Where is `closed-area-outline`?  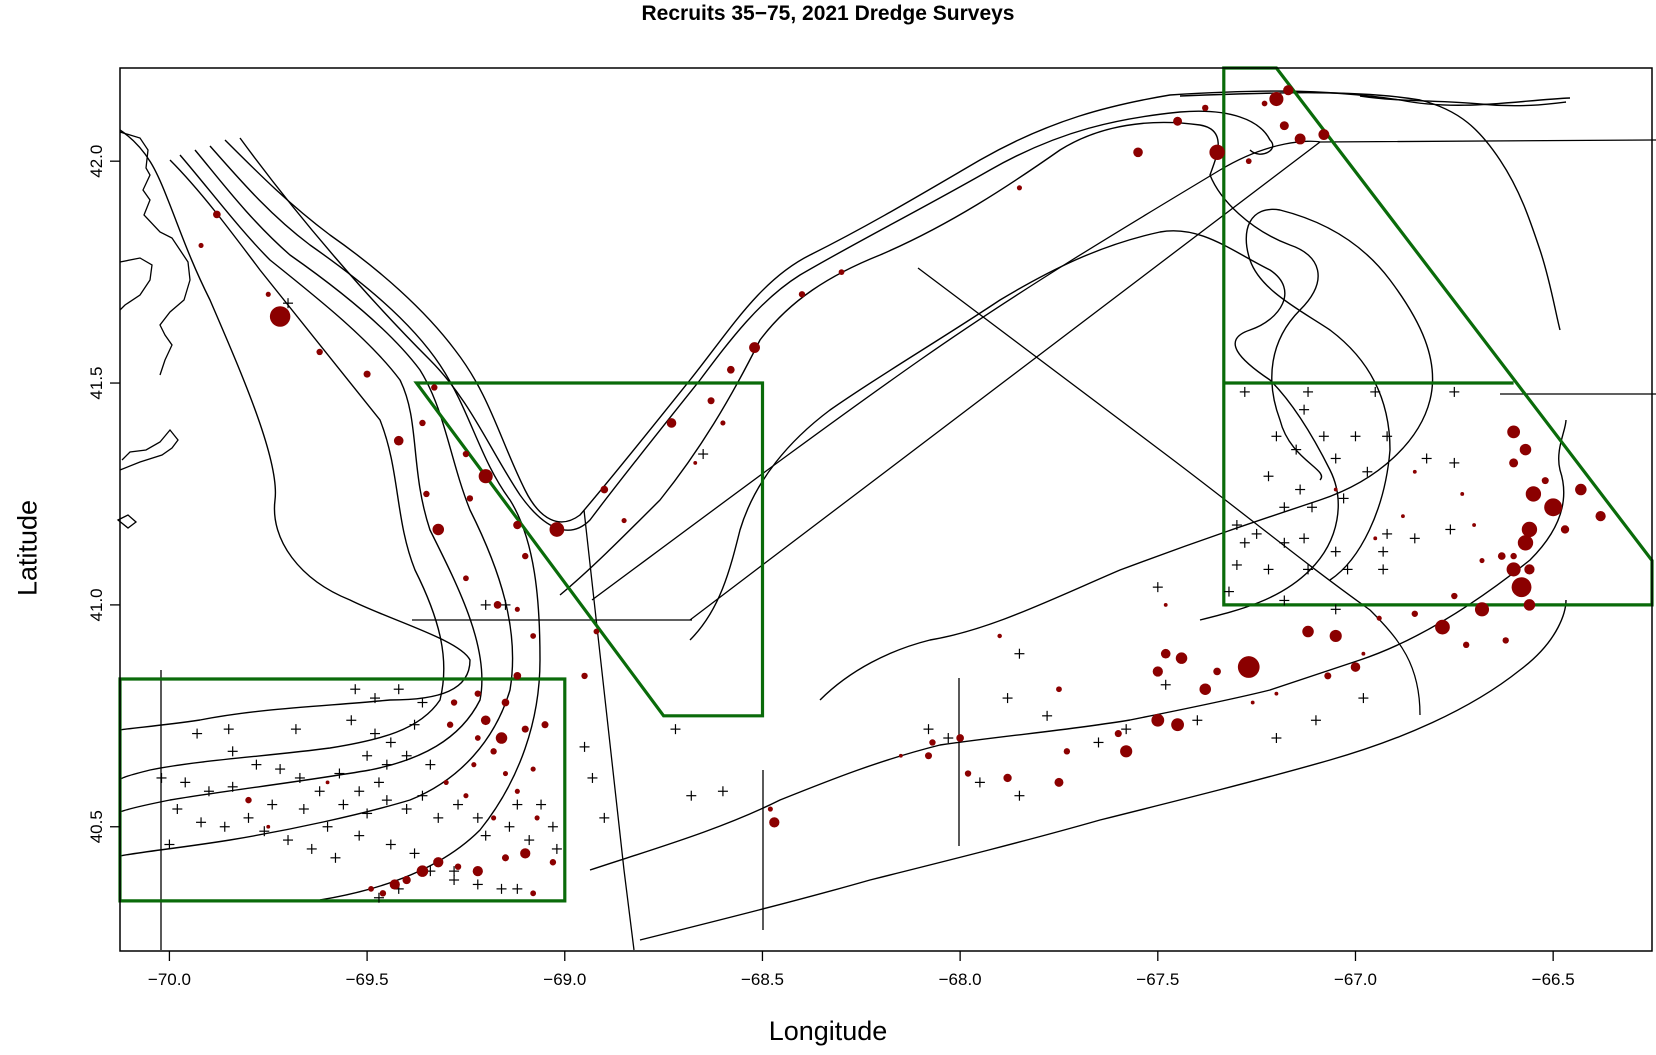
closed-area-outline is located at coordinates (1438, 336).